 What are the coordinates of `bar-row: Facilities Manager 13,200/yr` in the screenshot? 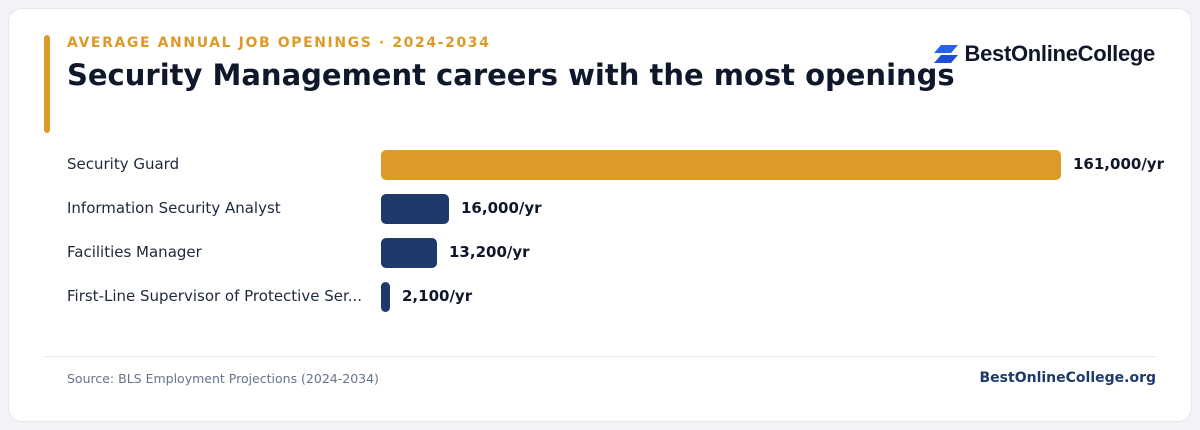 It's located at (601, 253).